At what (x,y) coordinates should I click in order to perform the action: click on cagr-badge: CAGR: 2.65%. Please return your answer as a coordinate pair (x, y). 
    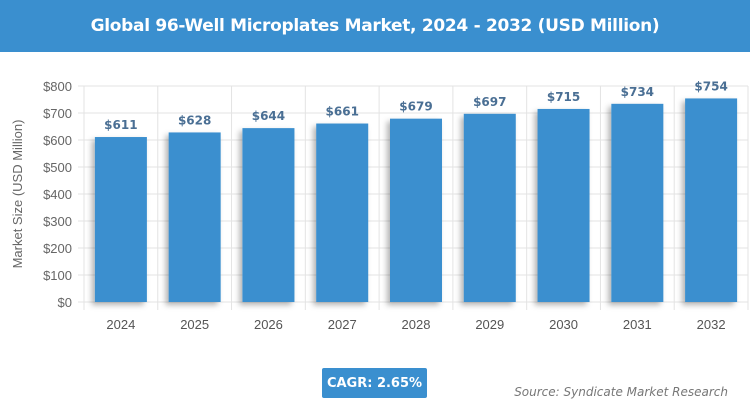
    Looking at the image, I should click on (374, 383).